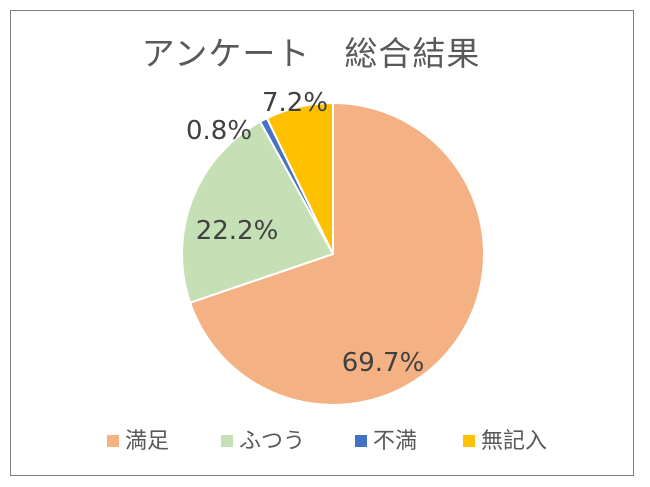 The width and height of the screenshot is (650, 487). I want to click on legend-label-3: 不満, so click(395, 441).